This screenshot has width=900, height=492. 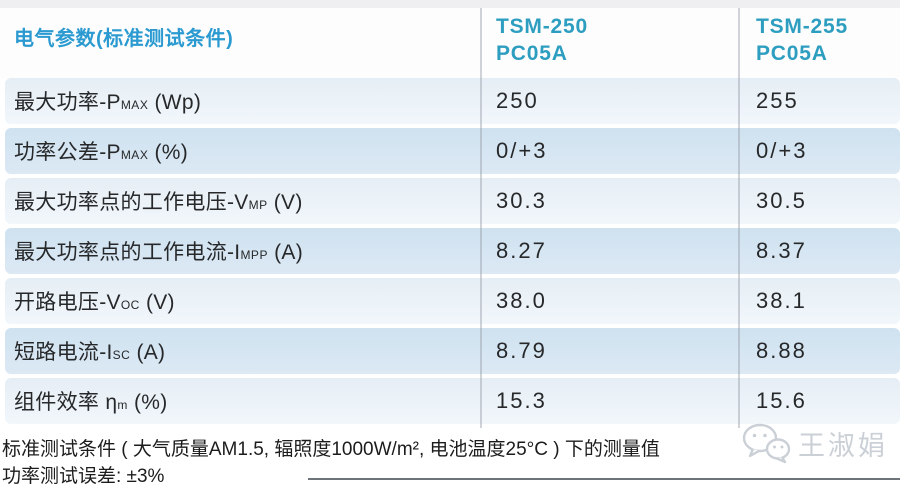 What do you see at coordinates (450, 4) in the screenshot?
I see `top-strip` at bounding box center [450, 4].